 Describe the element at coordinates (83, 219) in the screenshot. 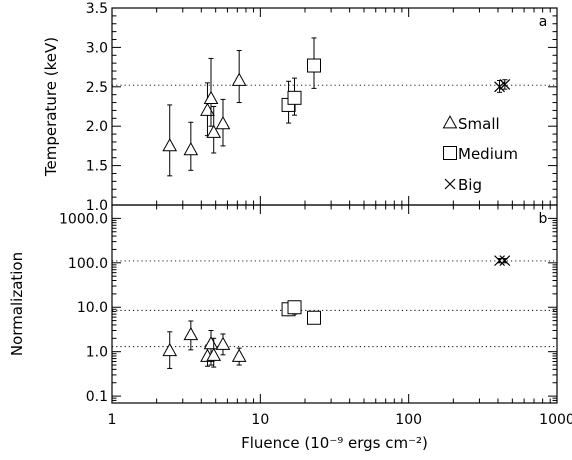

I see `y-tick-label: 1000.0` at that location.